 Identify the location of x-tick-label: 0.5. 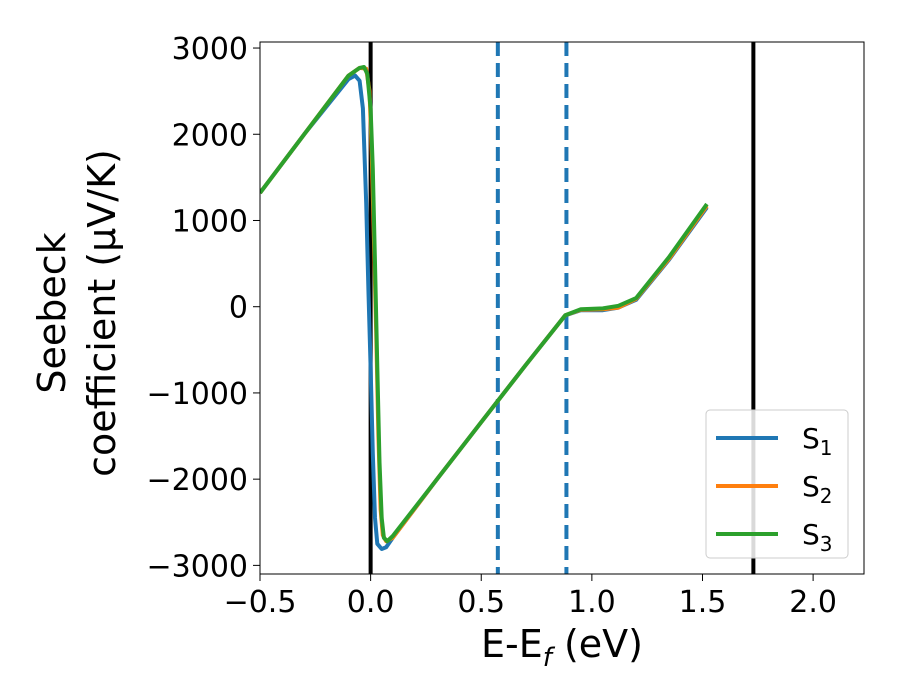
(481, 602).